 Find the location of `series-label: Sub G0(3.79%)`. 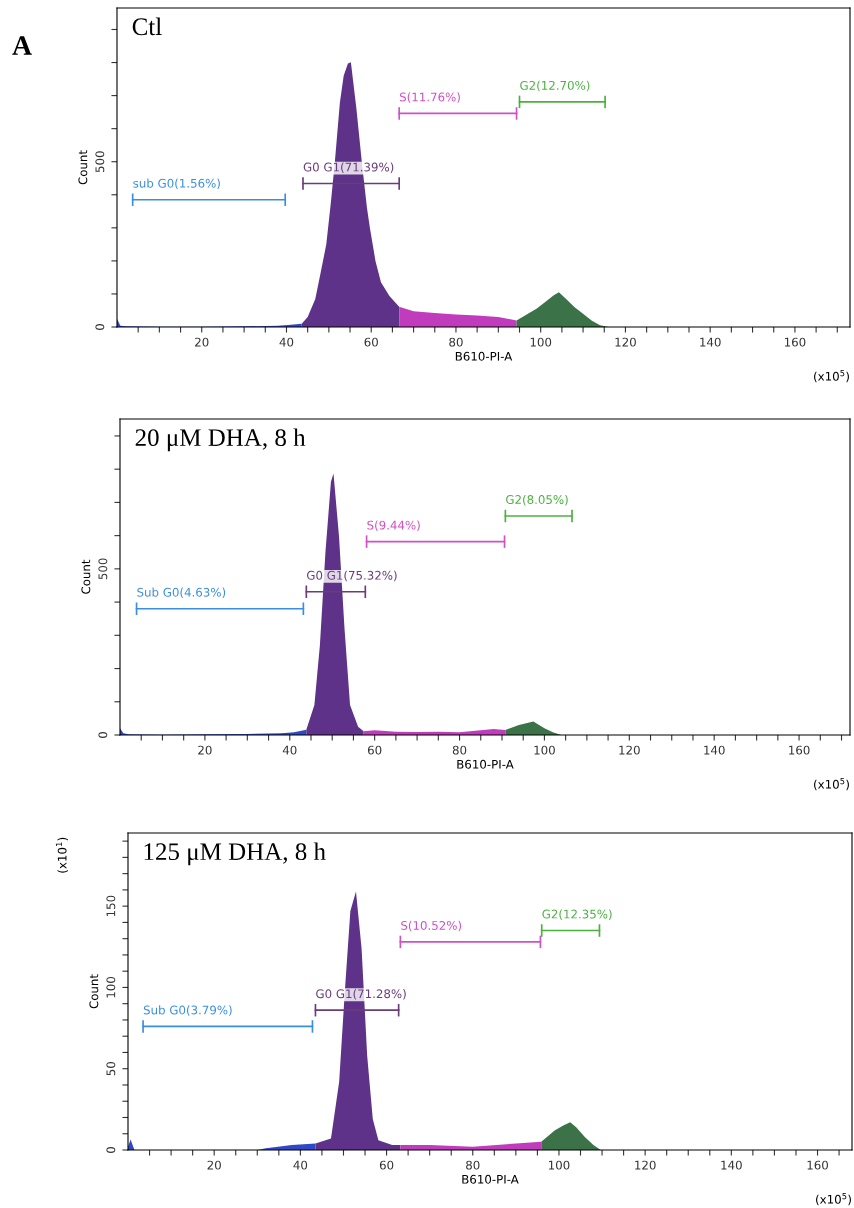

series-label: Sub G0(3.79%) is located at coordinates (187, 1010).